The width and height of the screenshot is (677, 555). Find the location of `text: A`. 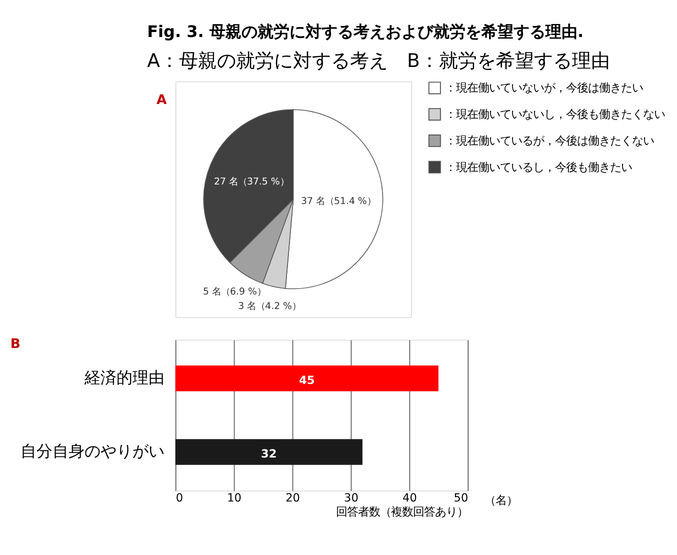

text: A is located at coordinates (162, 100).